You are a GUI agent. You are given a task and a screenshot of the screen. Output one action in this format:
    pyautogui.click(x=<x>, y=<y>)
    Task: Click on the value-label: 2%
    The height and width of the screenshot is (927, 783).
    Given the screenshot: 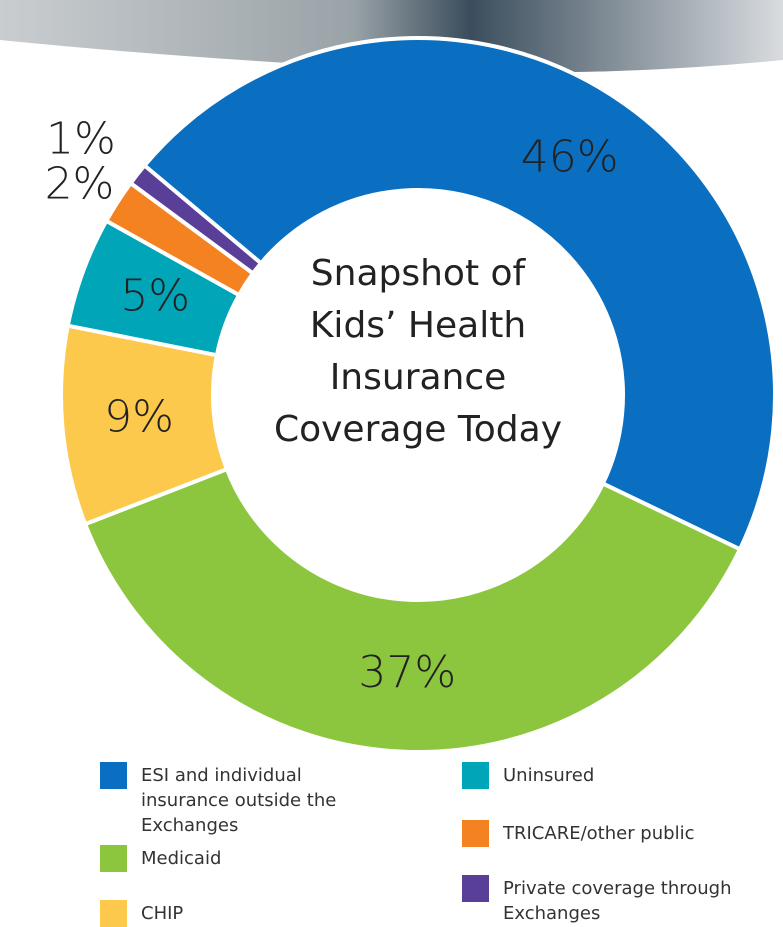 What is the action you would take?
    pyautogui.click(x=80, y=183)
    